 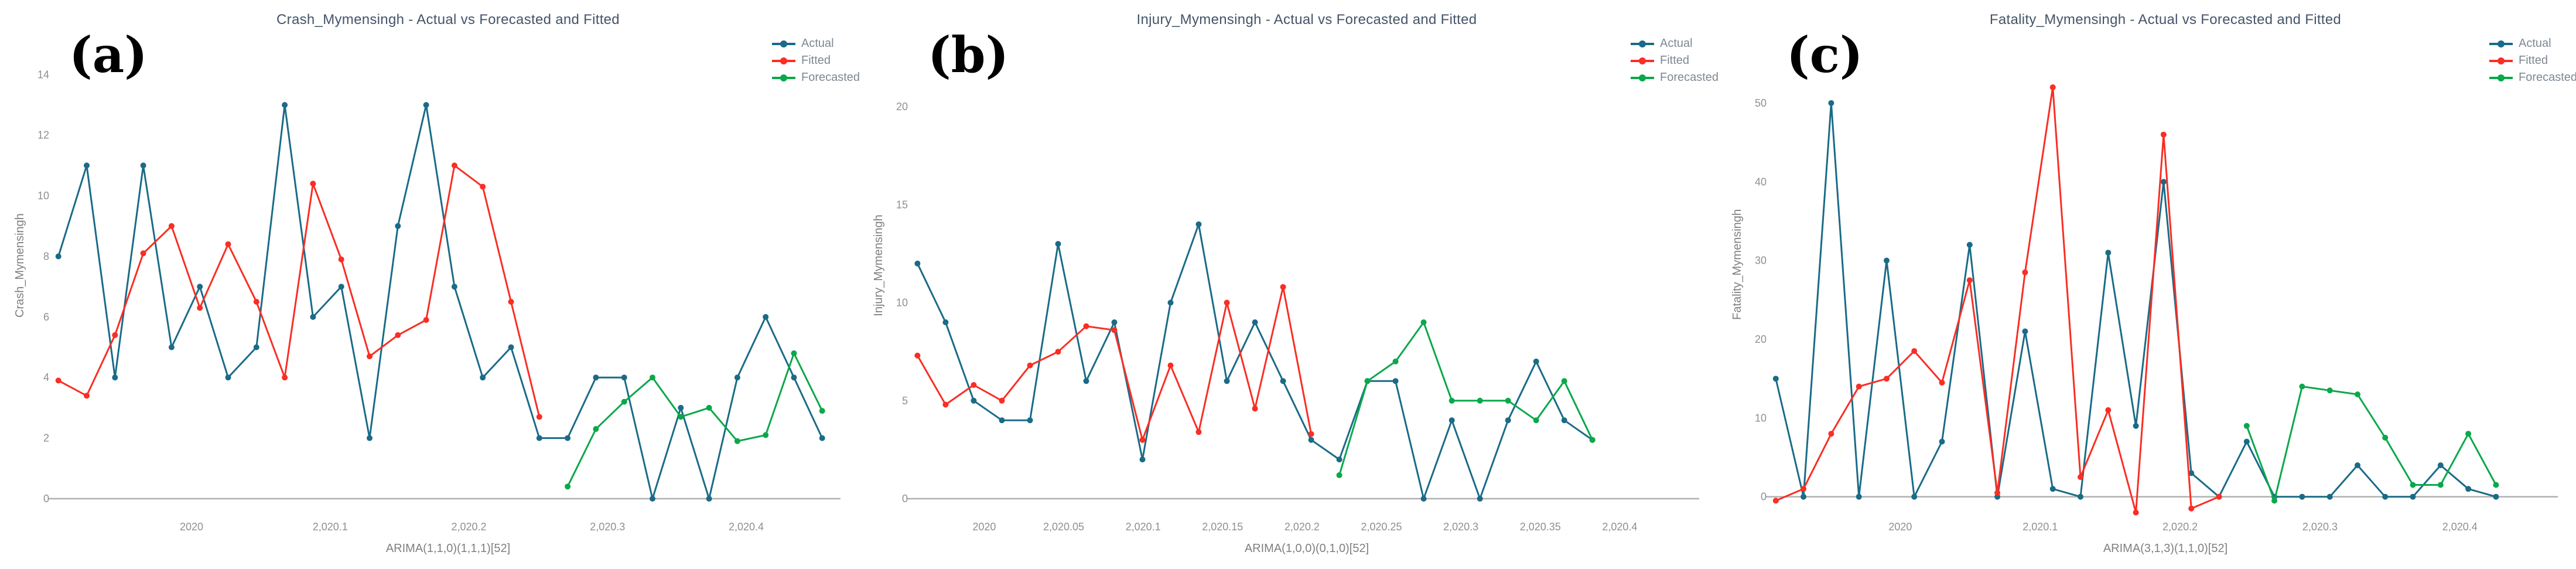 What do you see at coordinates (43, 135) in the screenshot?
I see `y-tick-label: 12` at bounding box center [43, 135].